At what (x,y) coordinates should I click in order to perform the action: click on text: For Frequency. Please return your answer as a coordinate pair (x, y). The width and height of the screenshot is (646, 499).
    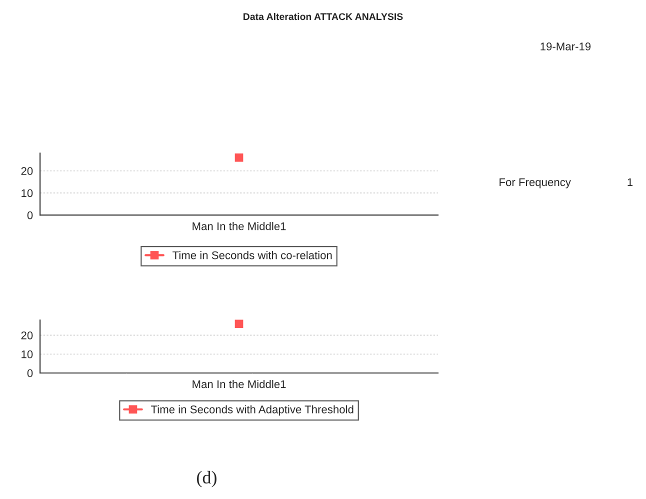
    Looking at the image, I should click on (535, 183).